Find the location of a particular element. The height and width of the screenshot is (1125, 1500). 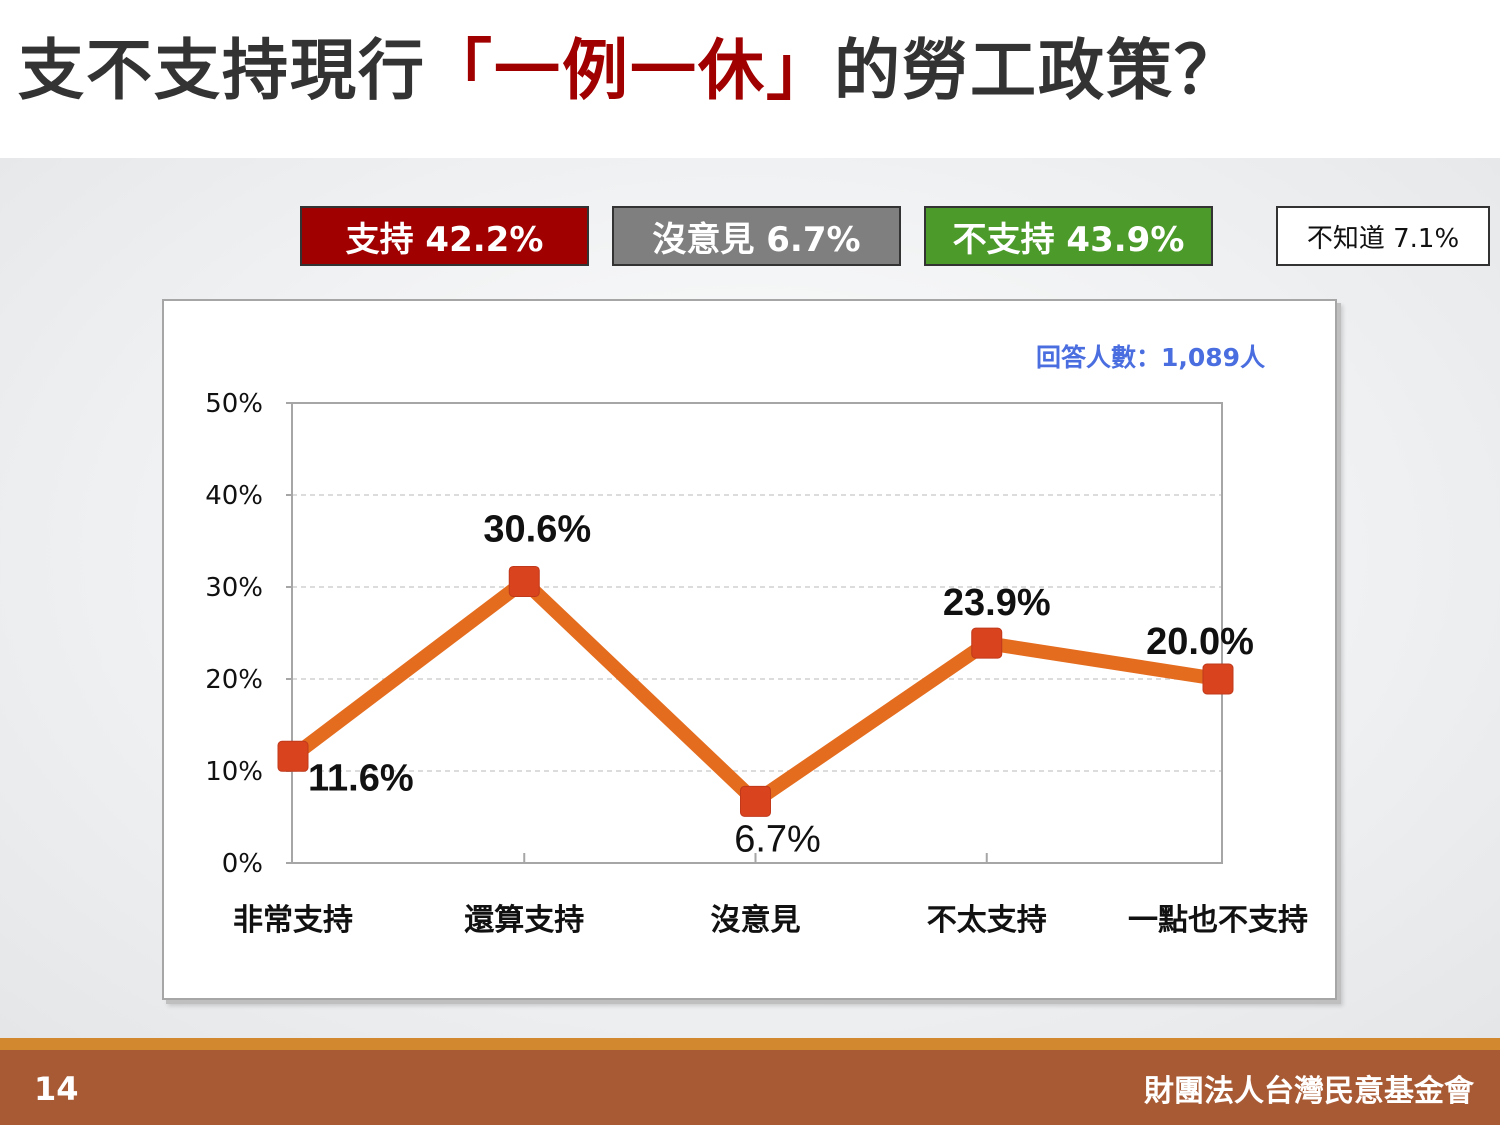

data-label: 11.6% is located at coordinates (361, 778).